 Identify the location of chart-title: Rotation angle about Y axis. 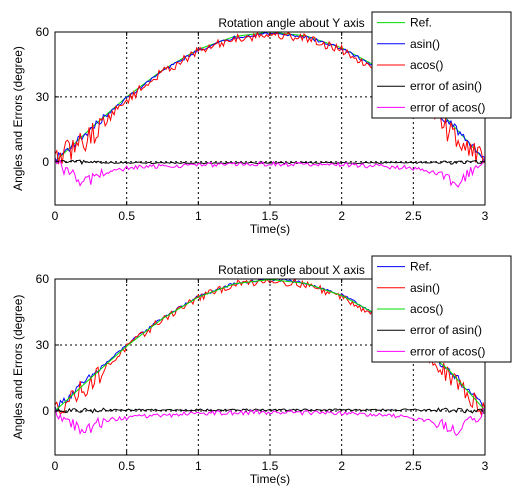
(291, 23).